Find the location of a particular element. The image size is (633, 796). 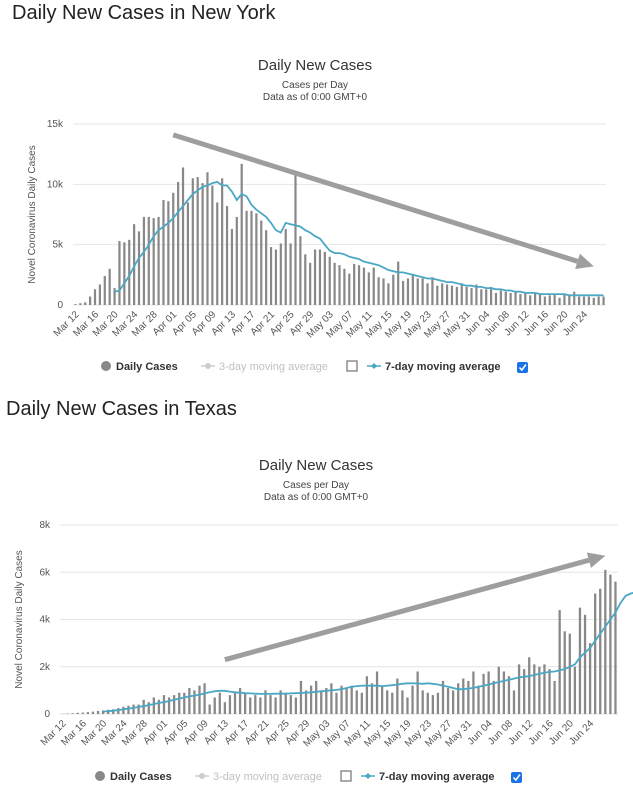

legend-7day-label: 7-day moving average is located at coordinates (443, 367).